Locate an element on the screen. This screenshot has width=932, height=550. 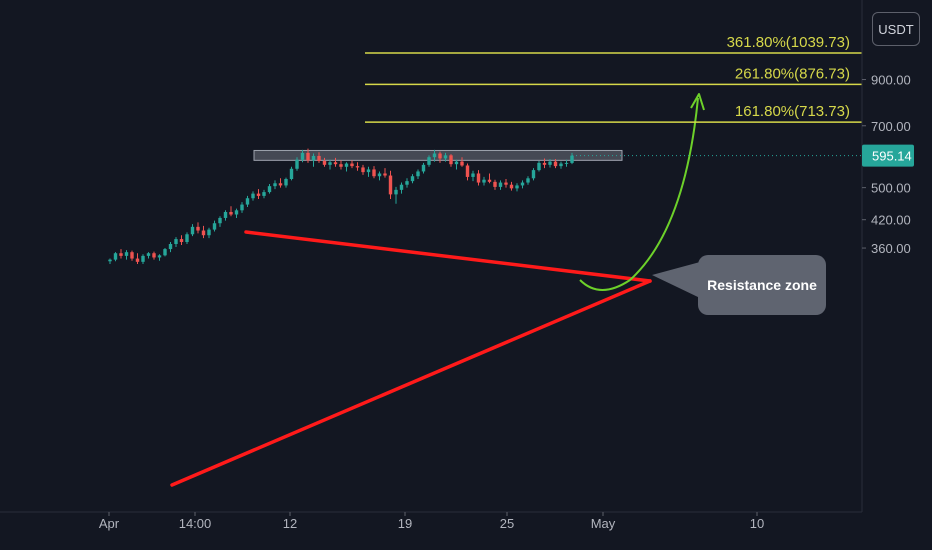
resistance-zone-box is located at coordinates (438, 155).